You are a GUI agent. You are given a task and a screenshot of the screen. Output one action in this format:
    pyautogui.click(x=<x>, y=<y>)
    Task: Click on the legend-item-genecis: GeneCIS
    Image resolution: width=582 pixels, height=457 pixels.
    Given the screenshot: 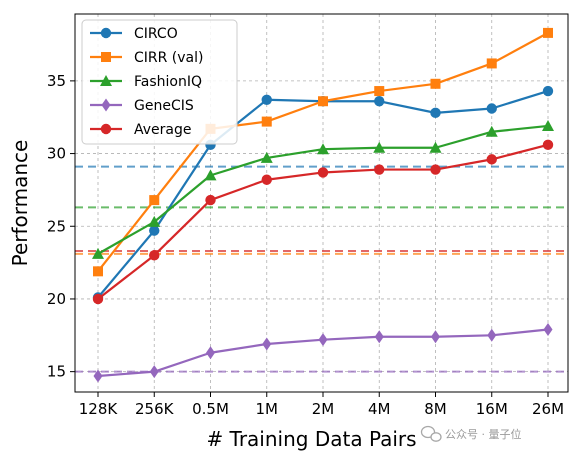 What is the action you would take?
    pyautogui.click(x=142, y=106)
    